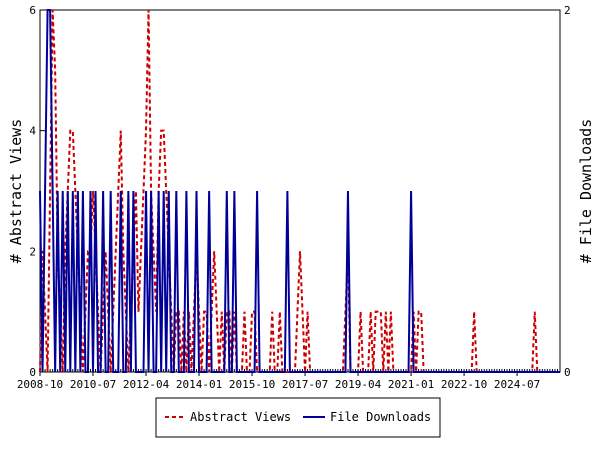 This screenshot has width=600, height=450. What do you see at coordinates (93, 384) in the screenshot?
I see `x-tick-label: 2010-07` at bounding box center [93, 384].